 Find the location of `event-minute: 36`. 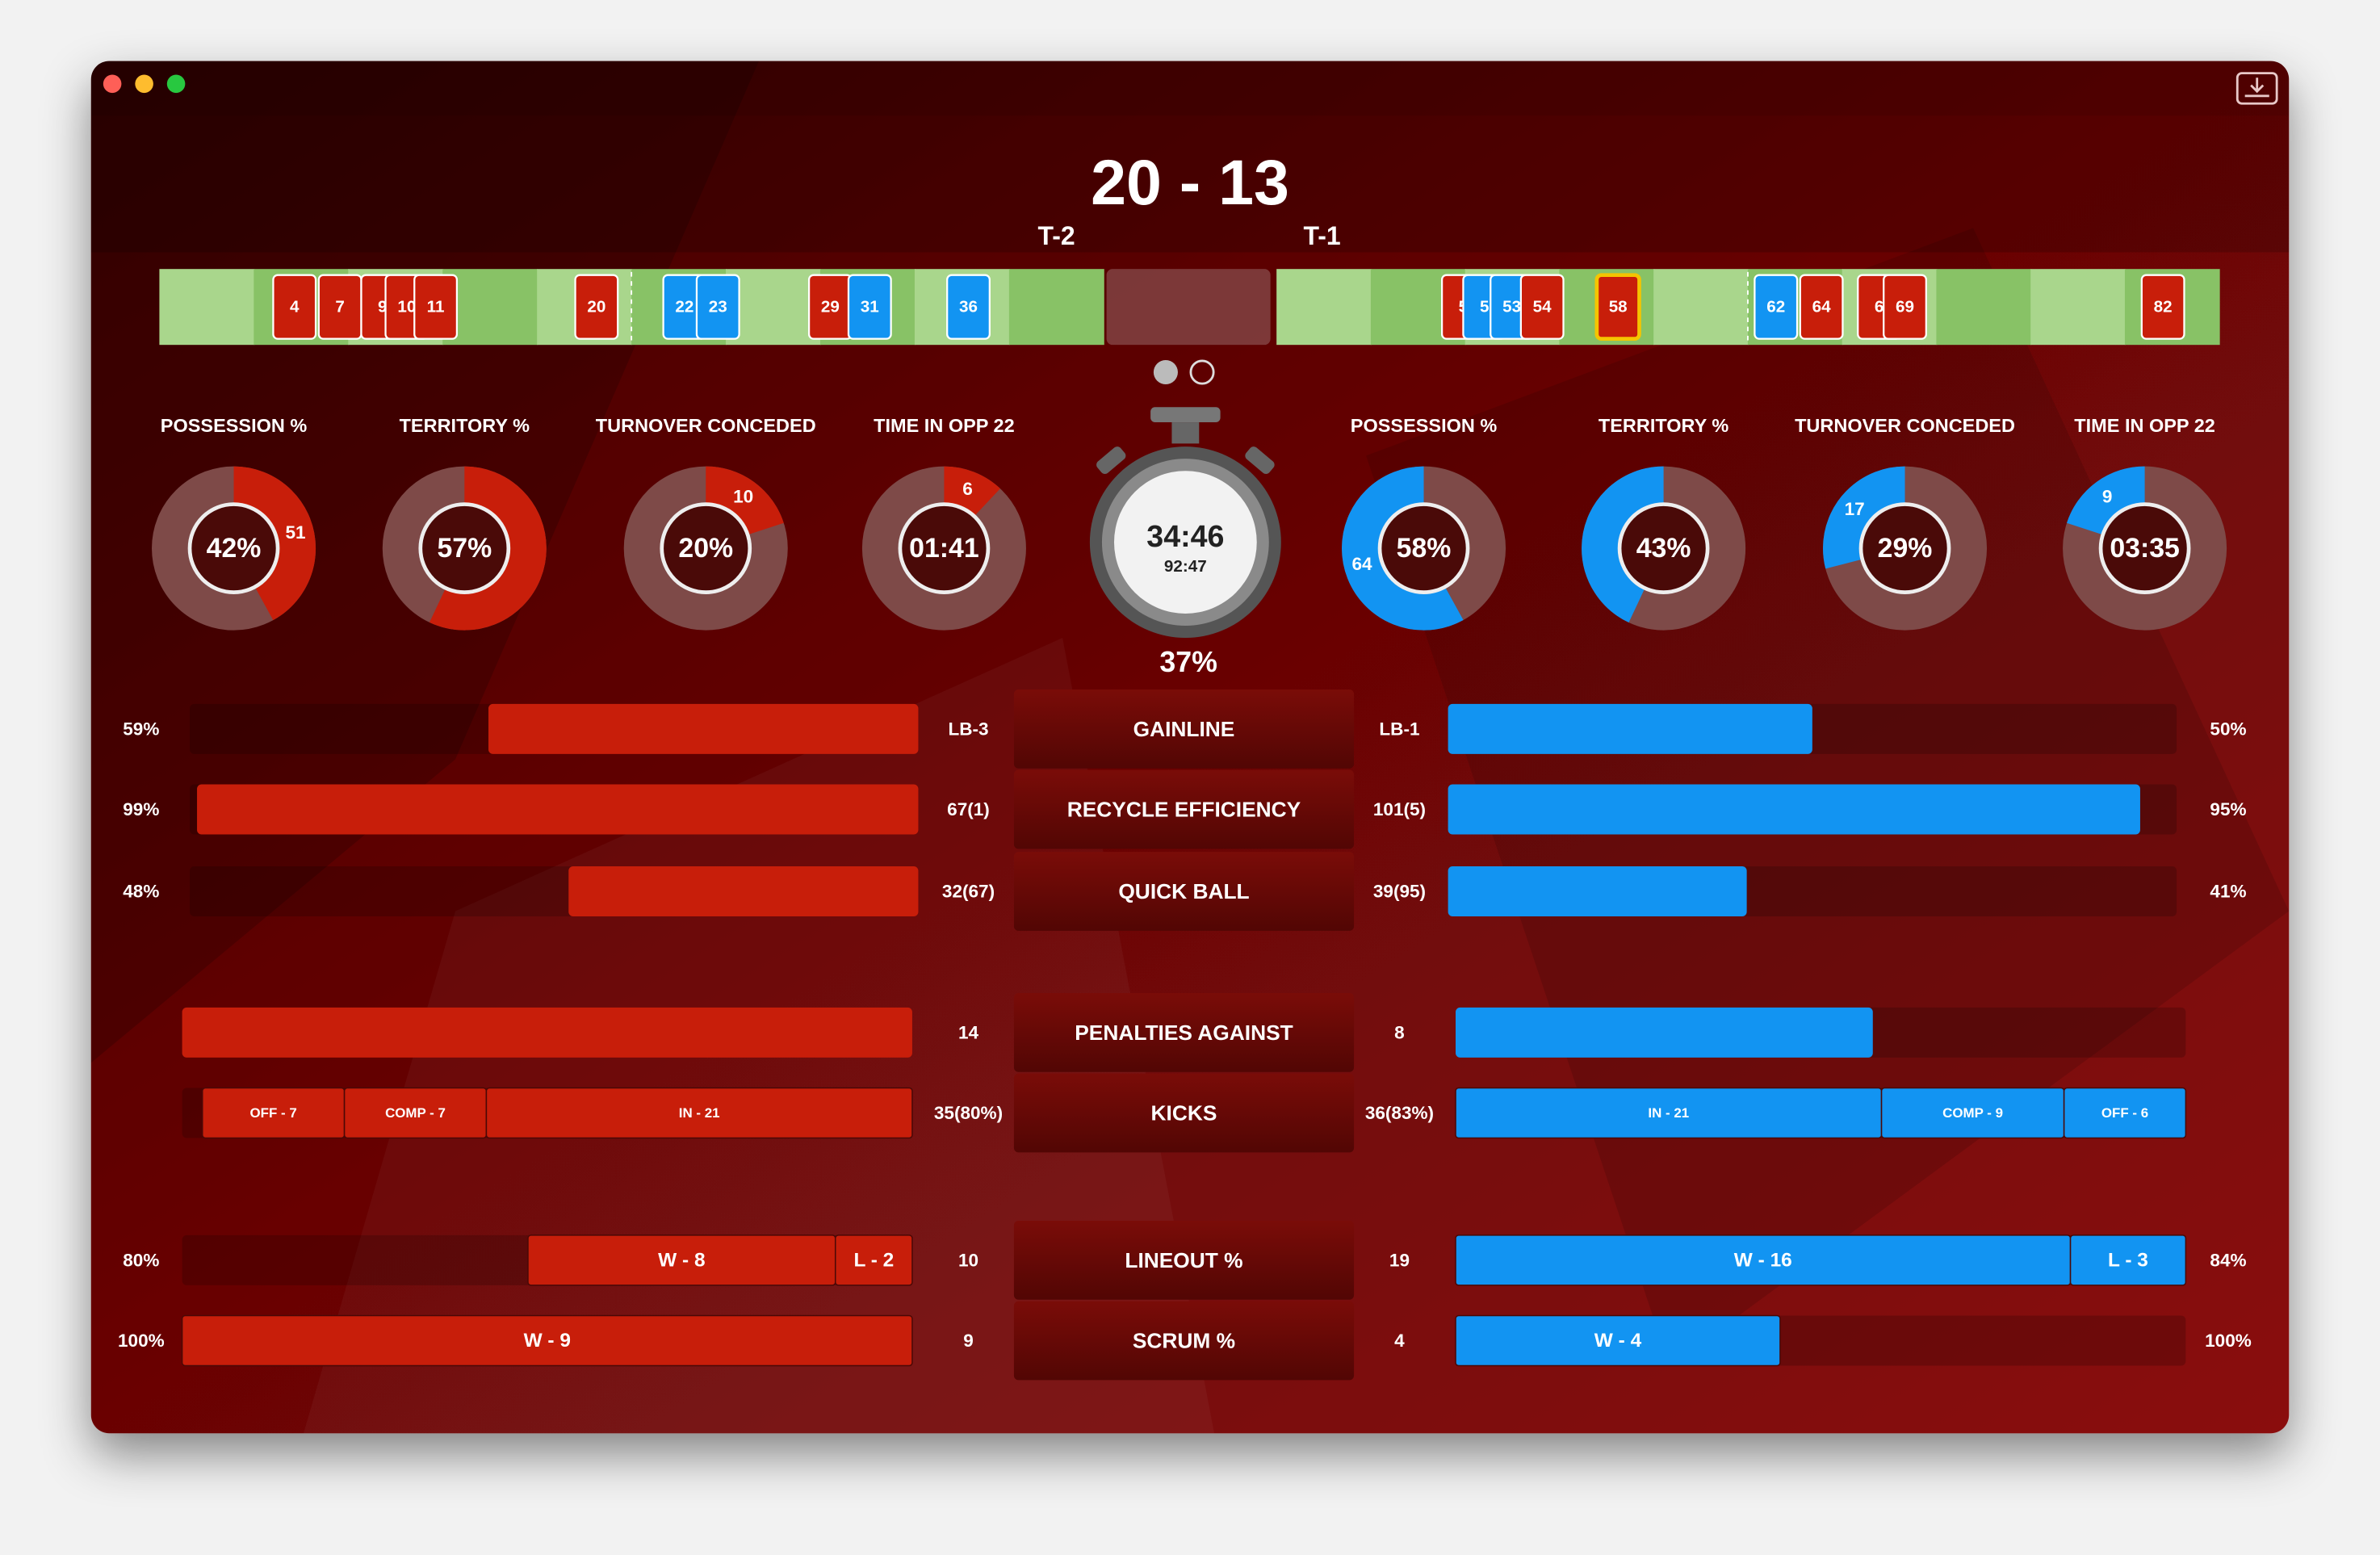

event-minute: 36 is located at coordinates (969, 307).